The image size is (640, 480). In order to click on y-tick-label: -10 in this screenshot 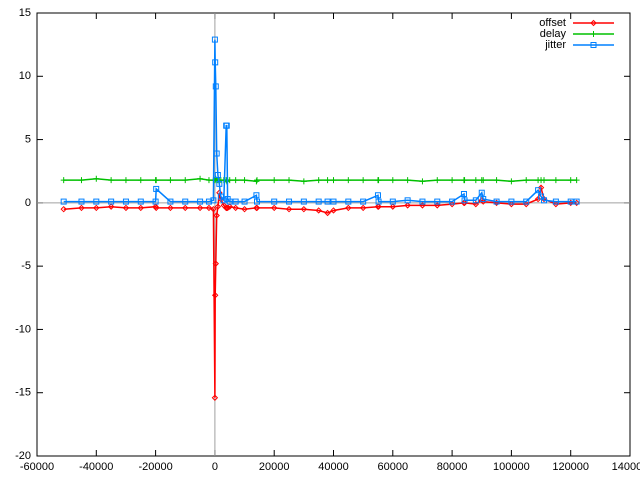, I will do `click(23, 329)`.